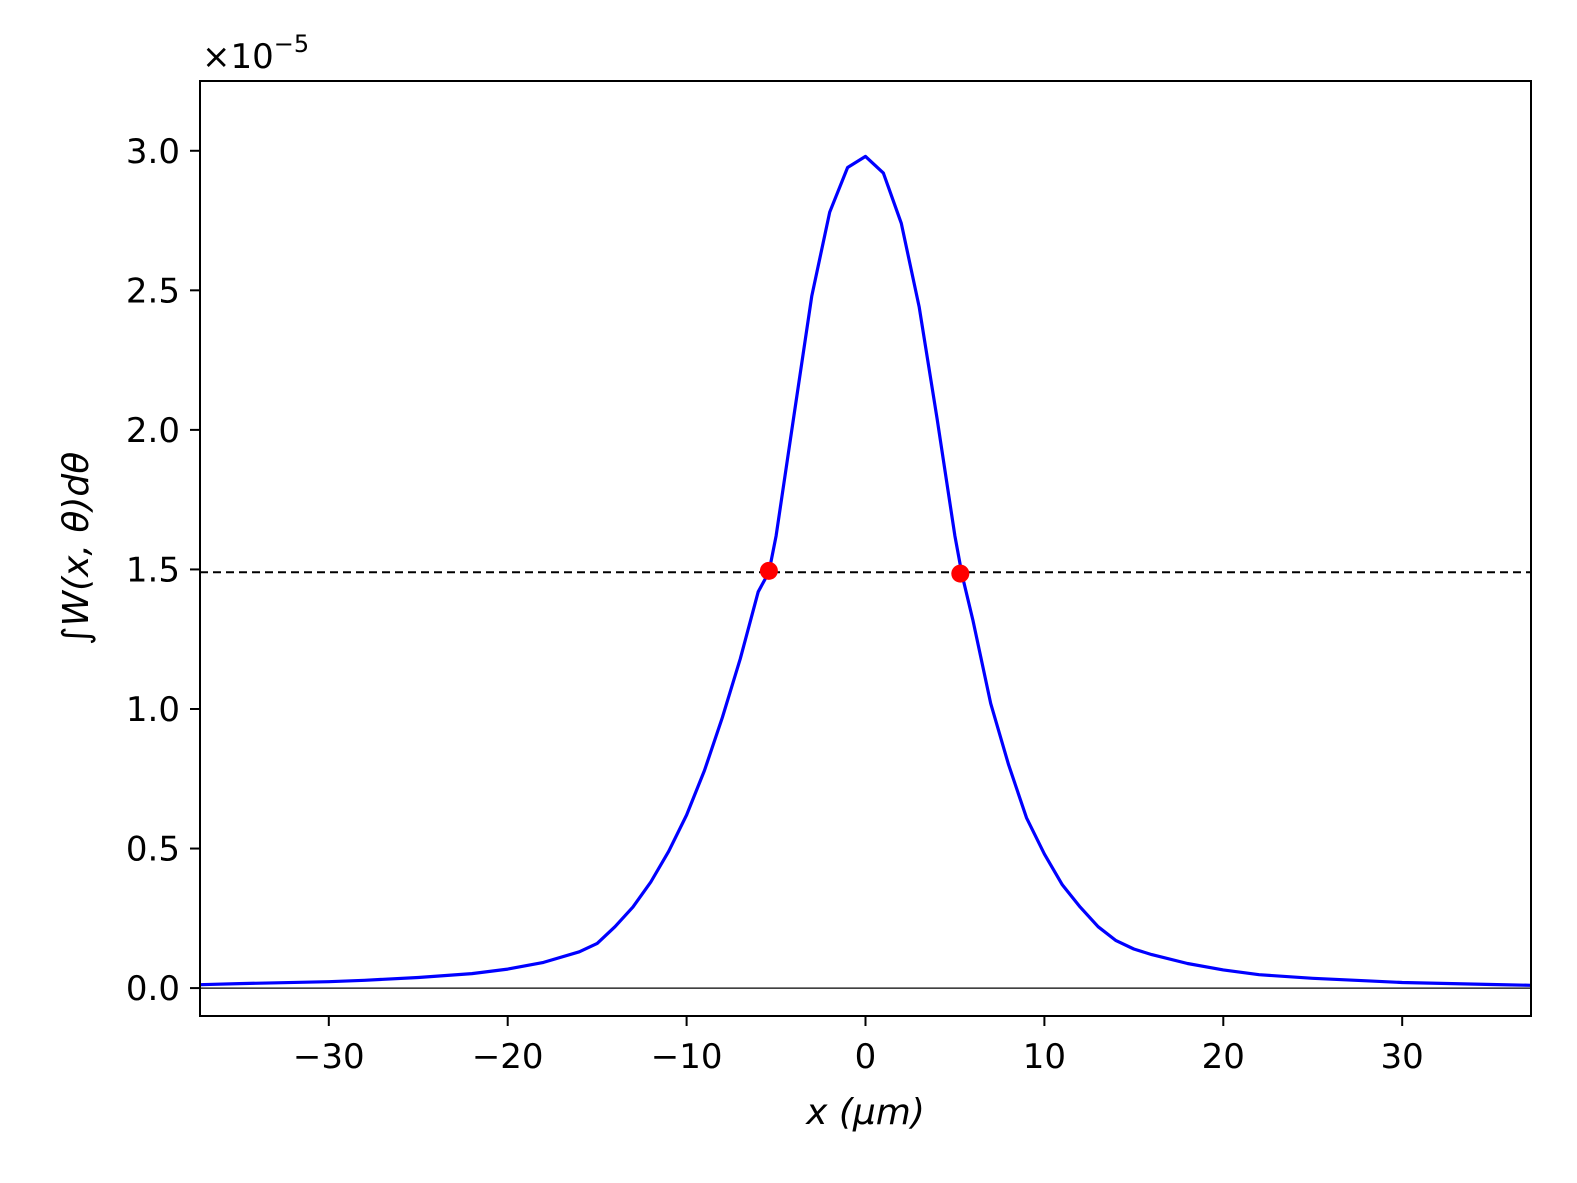  Describe the element at coordinates (508, 1057) in the screenshot. I see `x-tick-label: −20` at that location.